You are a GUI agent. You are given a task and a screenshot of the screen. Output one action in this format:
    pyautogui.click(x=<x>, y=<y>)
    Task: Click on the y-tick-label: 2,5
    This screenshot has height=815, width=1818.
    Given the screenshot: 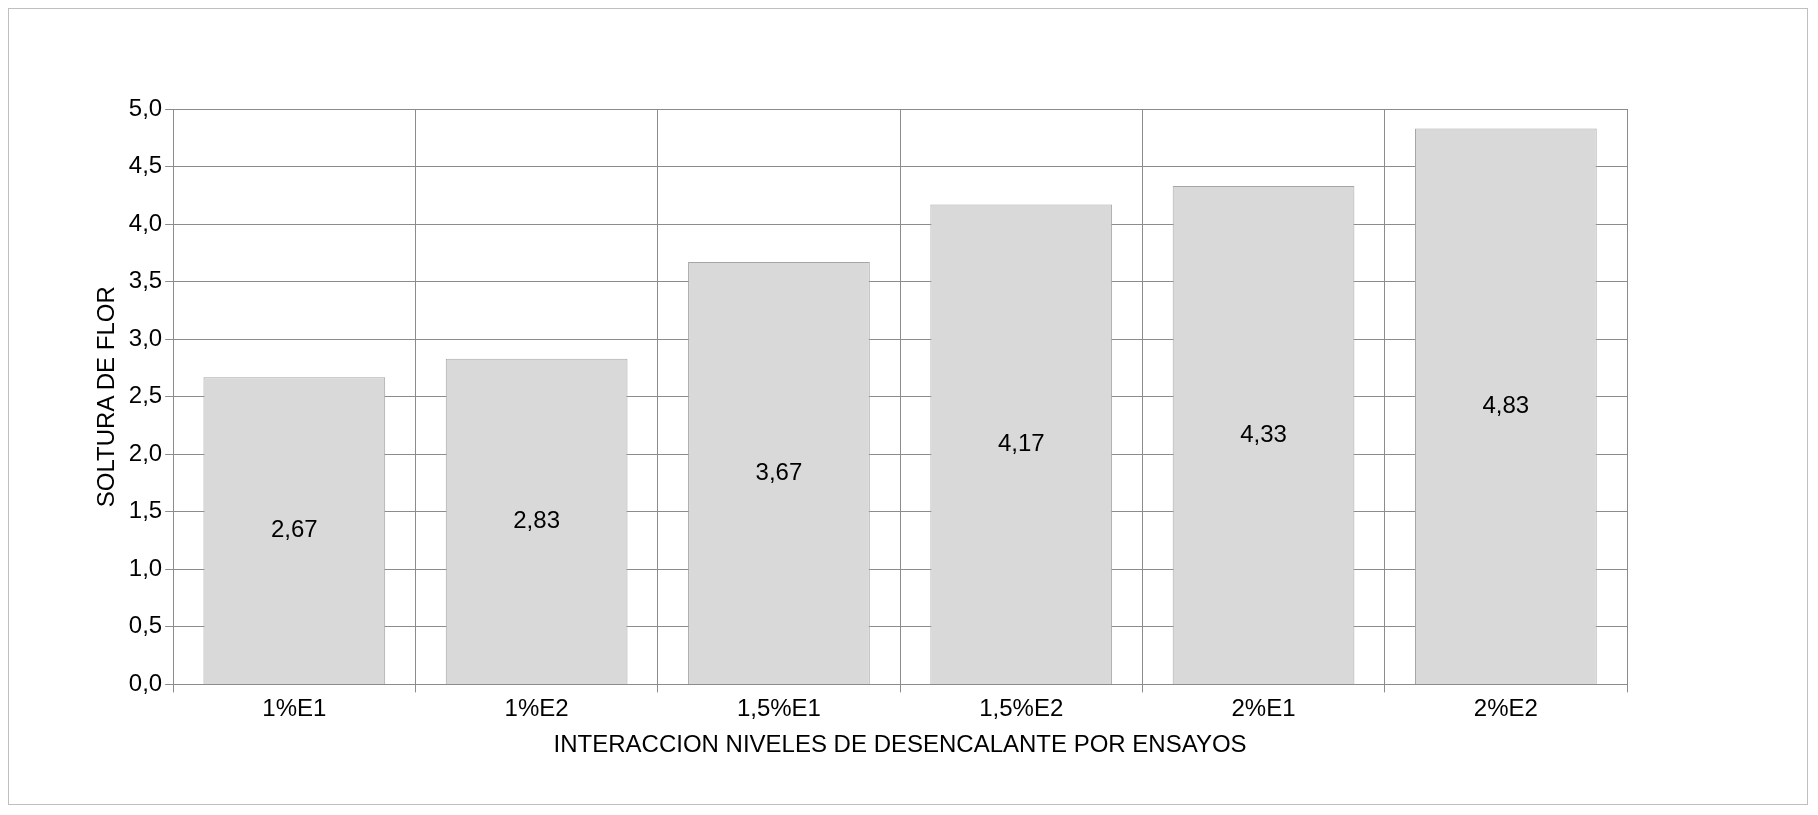 What is the action you would take?
    pyautogui.click(x=145, y=395)
    